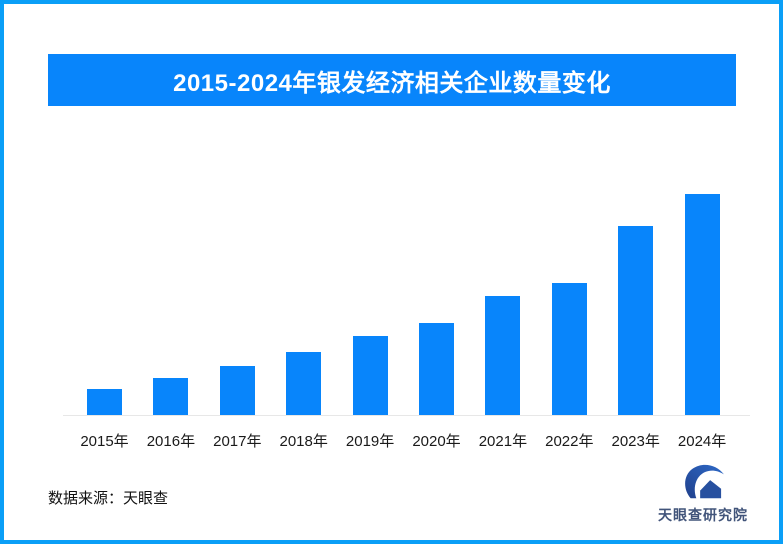 The width and height of the screenshot is (783, 544). Describe the element at coordinates (436, 369) in the screenshot. I see `bar-2020年` at that location.